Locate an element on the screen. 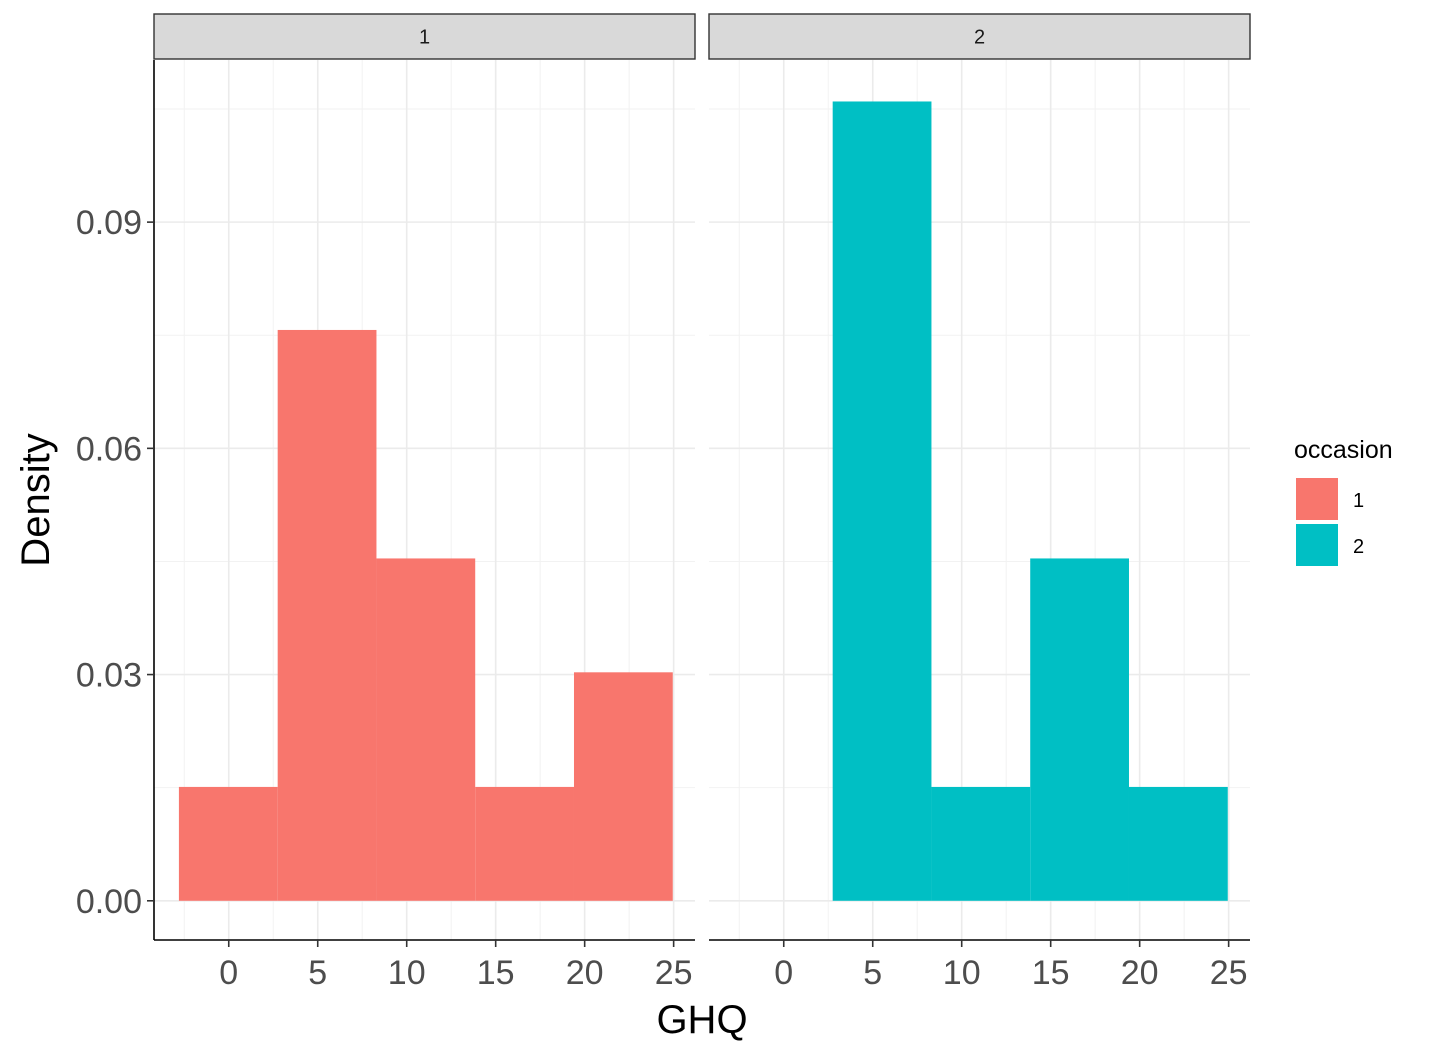 This screenshot has width=1440, height=1056. legend-title: occasion is located at coordinates (1343, 450).